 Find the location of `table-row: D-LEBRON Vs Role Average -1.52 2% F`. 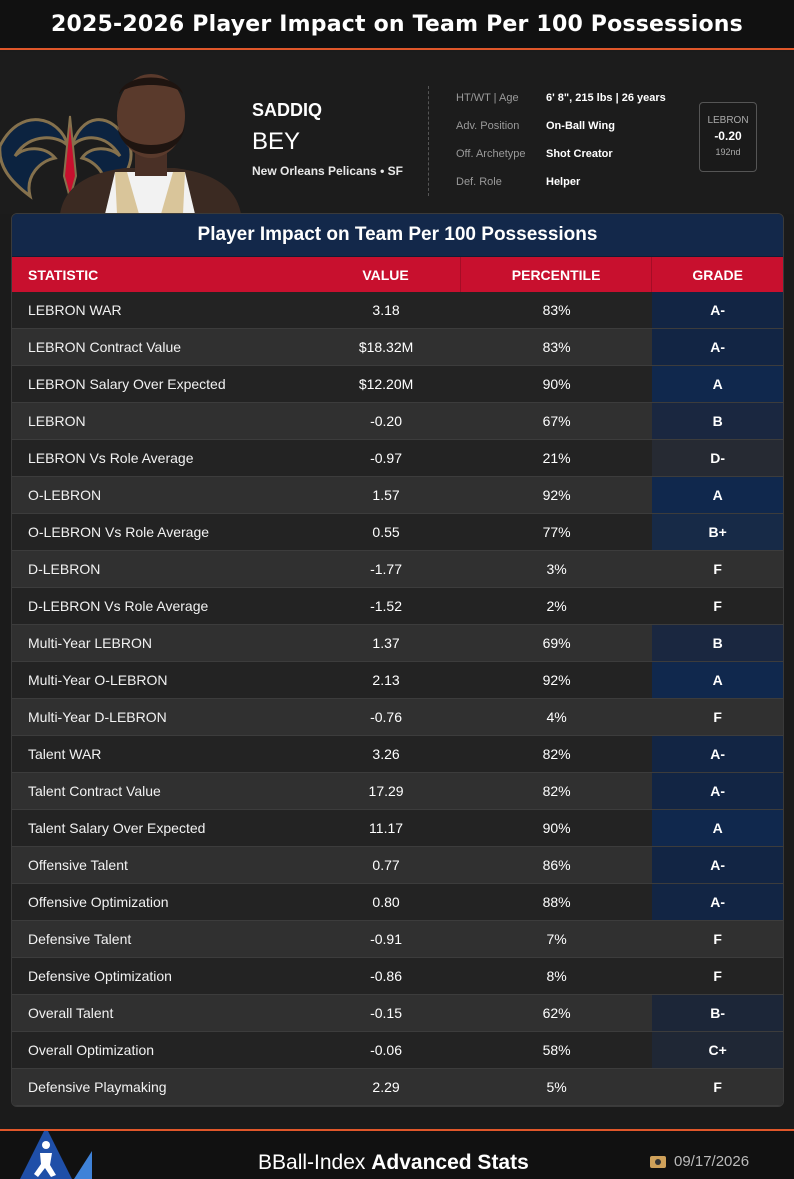

table-row: D-LEBRON Vs Role Average -1.52 2% F is located at coordinates (397, 606).